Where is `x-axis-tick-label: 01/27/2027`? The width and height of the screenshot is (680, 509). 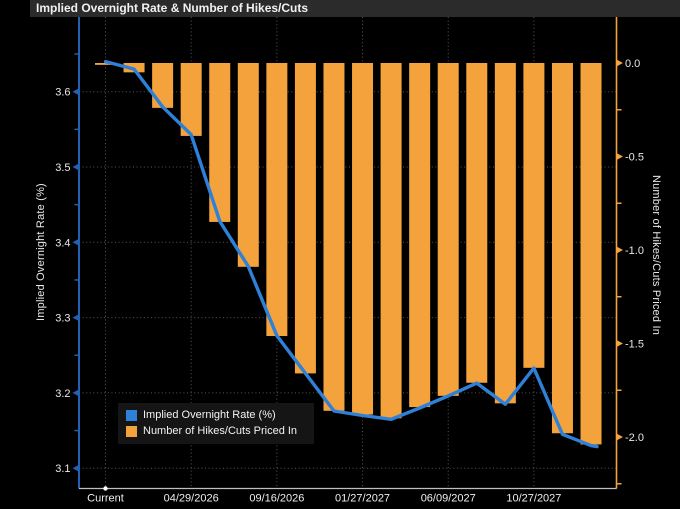 x-axis-tick-label: 01/27/2027 is located at coordinates (362, 499).